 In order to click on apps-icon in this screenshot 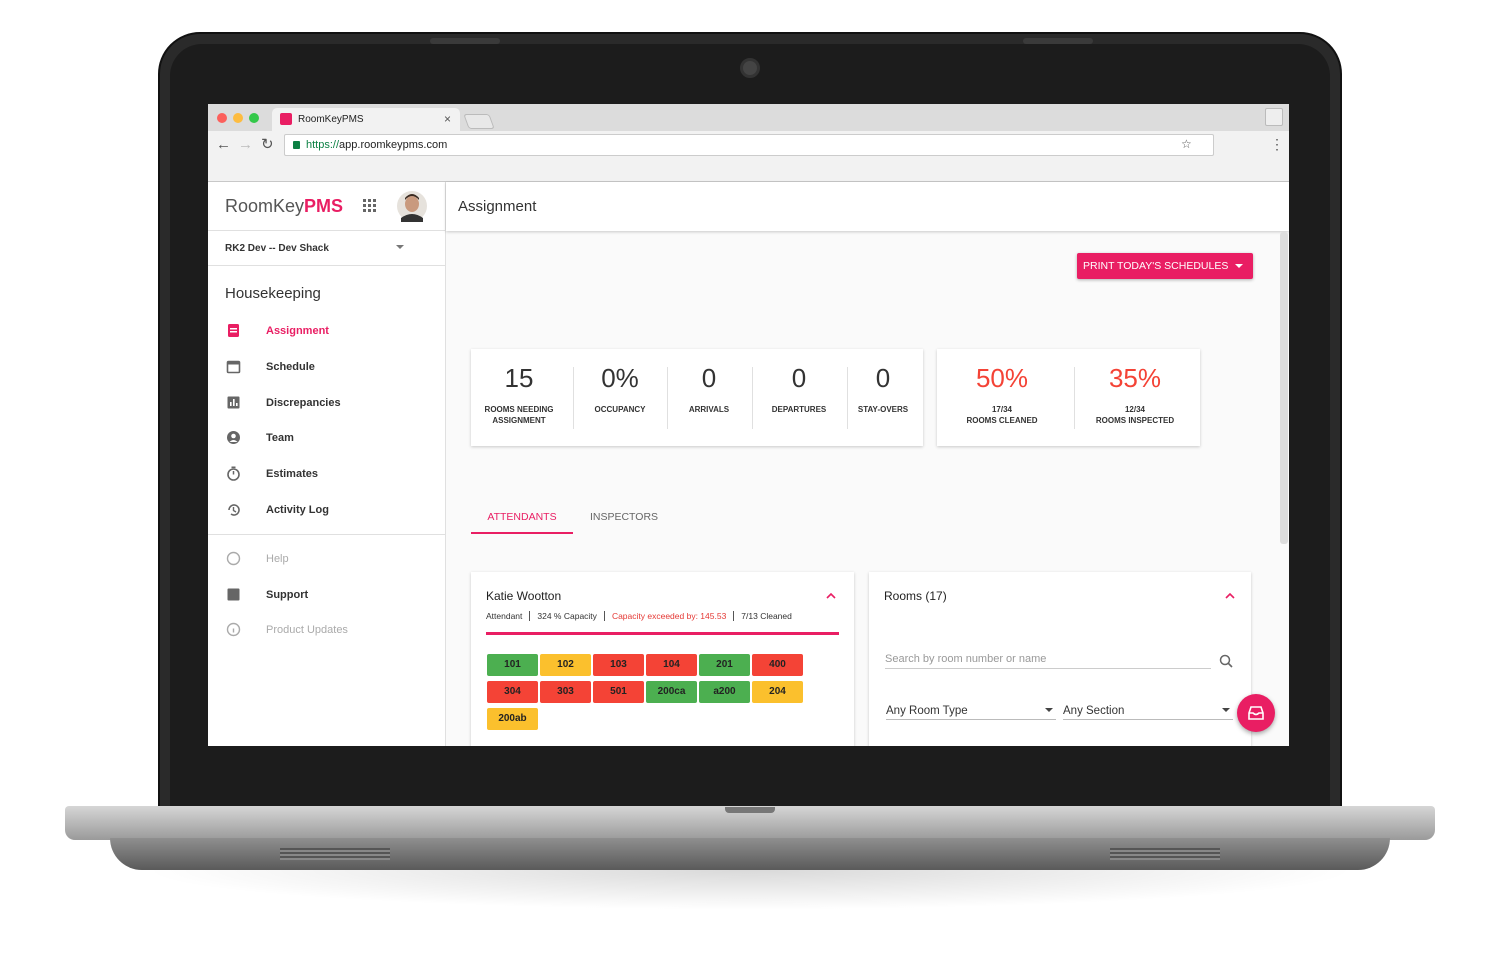, I will do `click(370, 206)`.